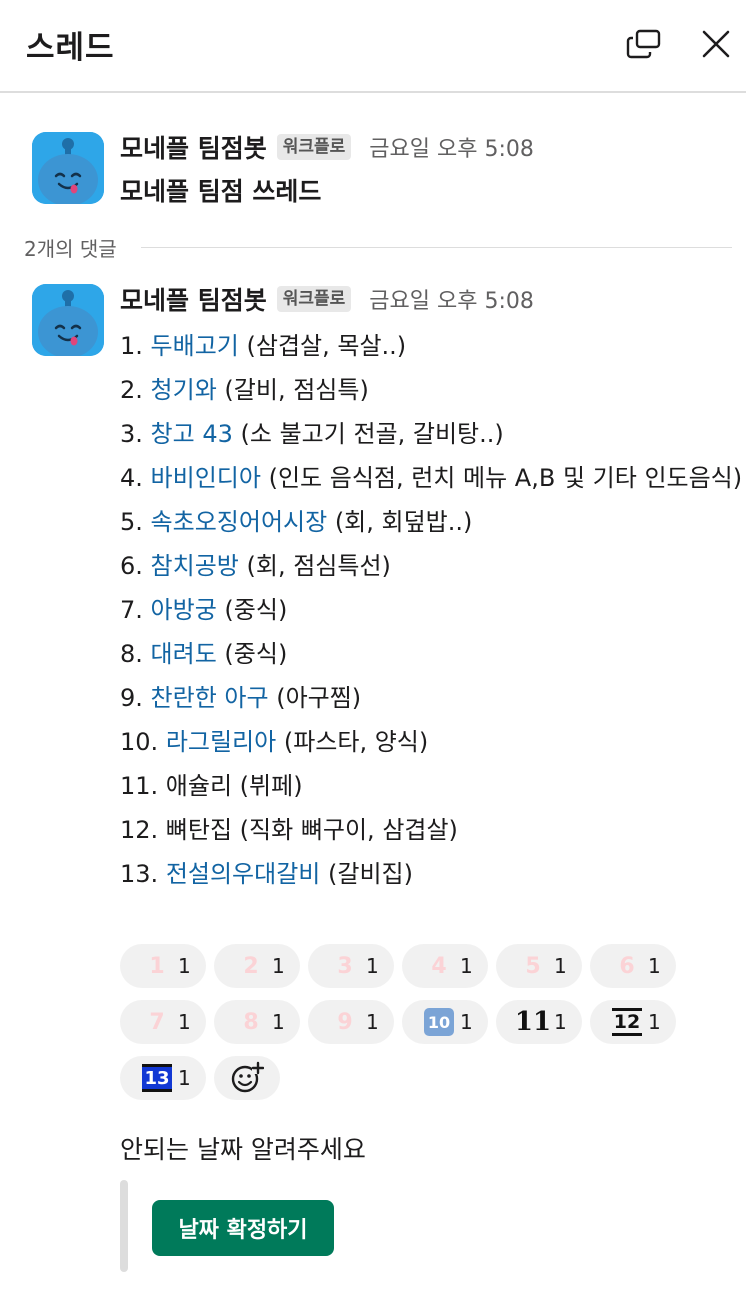  What do you see at coordinates (345, 966) in the screenshot?
I see `keycap-3-icon: 3` at bounding box center [345, 966].